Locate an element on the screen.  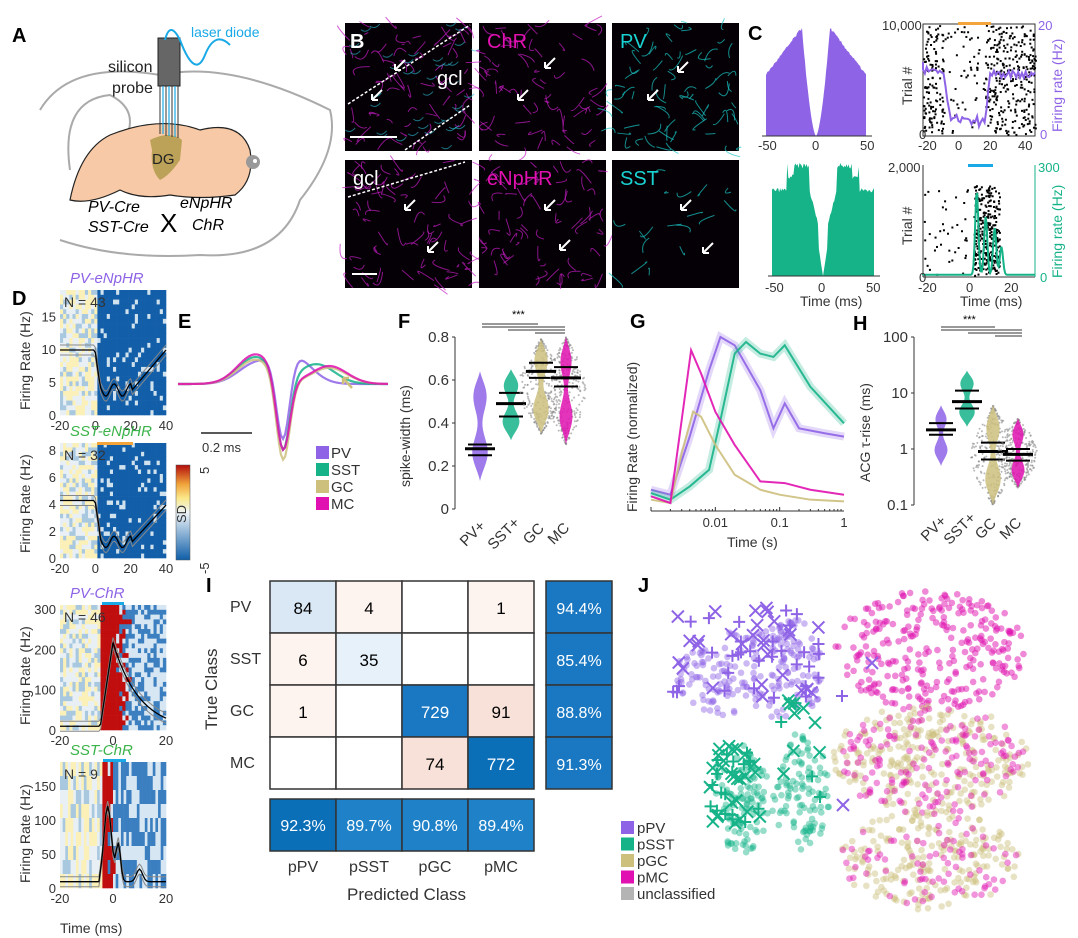
x-tick: 0 is located at coordinates (95, 425).